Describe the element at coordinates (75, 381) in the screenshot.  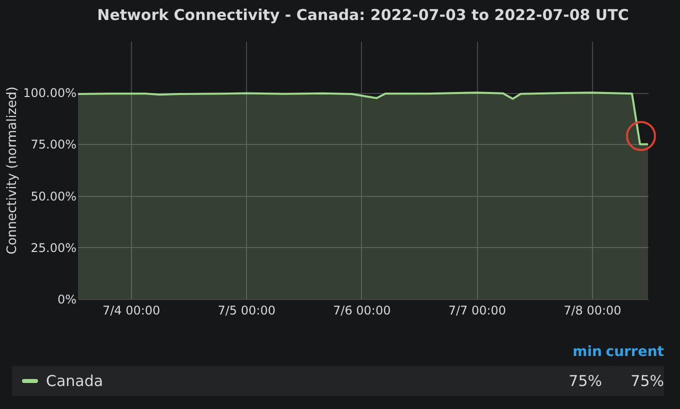
I see `legend-label: Canada` at that location.